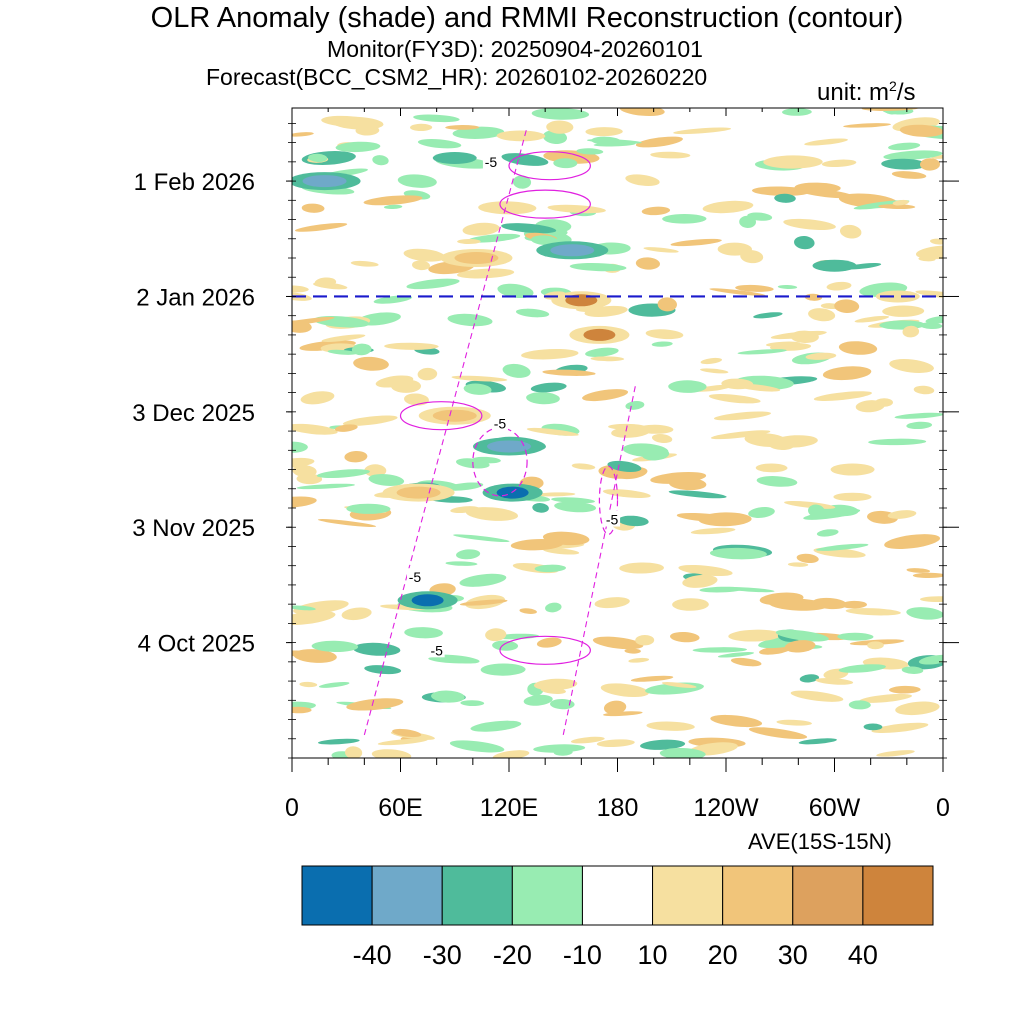  Describe the element at coordinates (457, 77) in the screenshot. I see `forecast-subtitle: Forecast(BCC_CSM2_HR): 20260102-20260220` at that location.